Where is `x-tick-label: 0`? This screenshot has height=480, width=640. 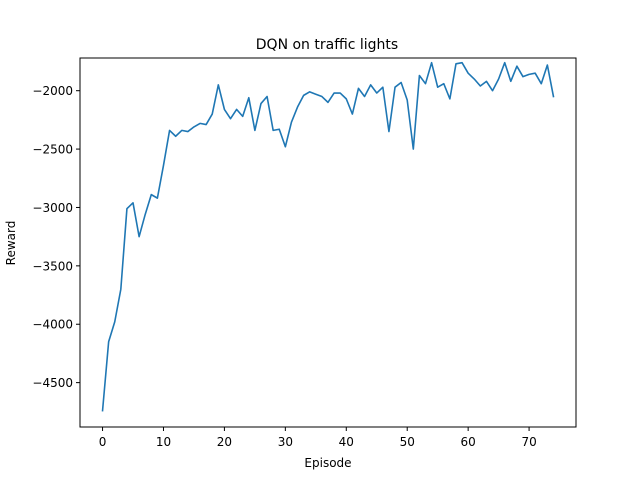 x-tick-label: 0 is located at coordinates (103, 442).